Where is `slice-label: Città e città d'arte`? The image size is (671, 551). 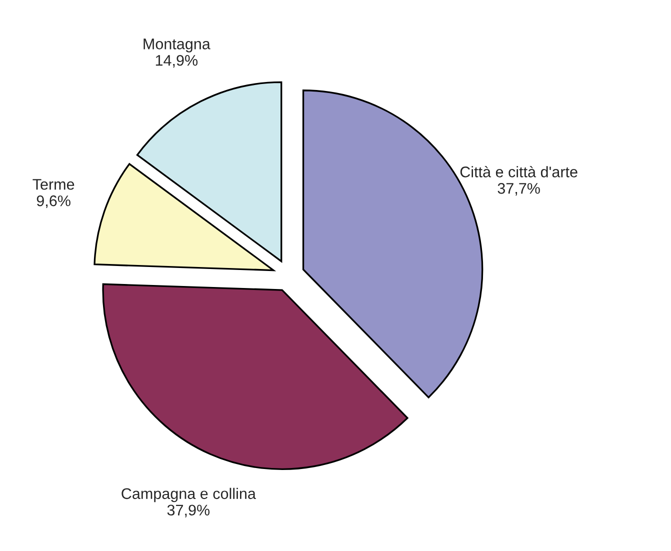
slice-label: Città e città d'arte is located at coordinates (519, 172).